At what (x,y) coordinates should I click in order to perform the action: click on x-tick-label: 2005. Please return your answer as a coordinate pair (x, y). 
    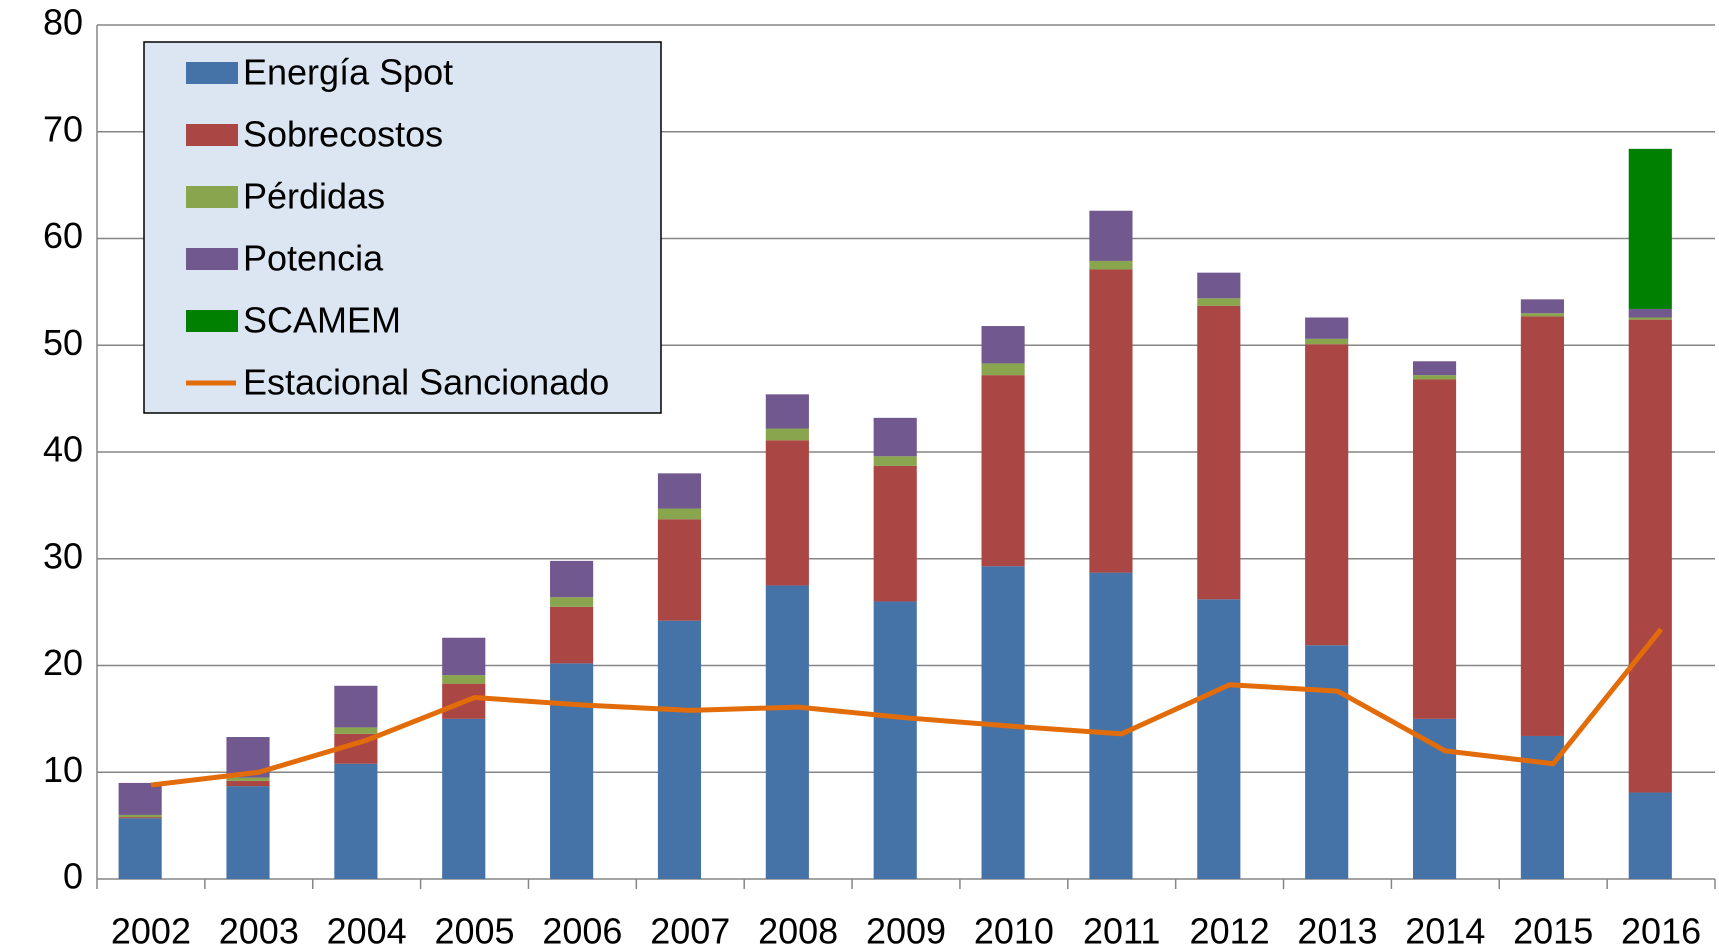
    Looking at the image, I should click on (474, 929).